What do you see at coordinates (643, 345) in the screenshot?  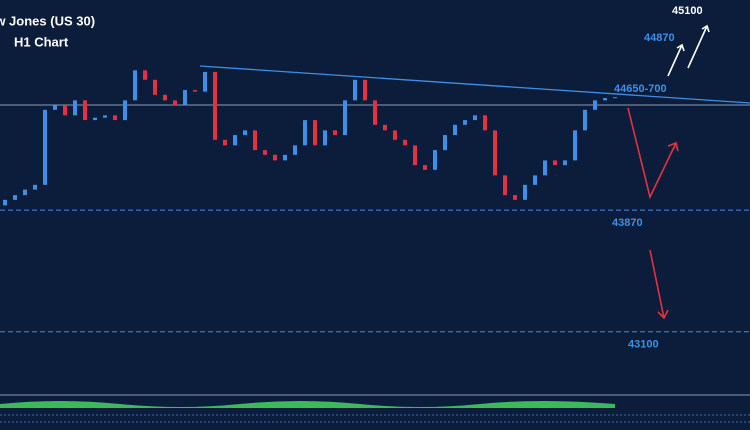 I see `level-label: 43100` at bounding box center [643, 345].